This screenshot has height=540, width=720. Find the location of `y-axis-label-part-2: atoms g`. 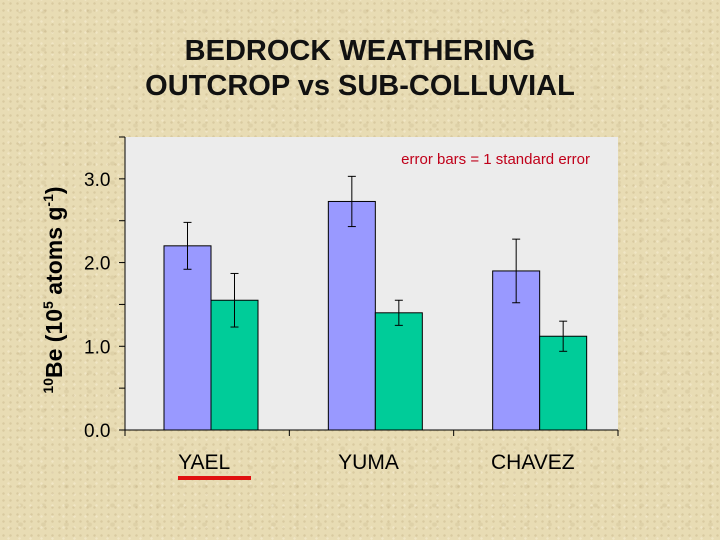

y-axis-label-part-2: atoms g is located at coordinates (54, 254).